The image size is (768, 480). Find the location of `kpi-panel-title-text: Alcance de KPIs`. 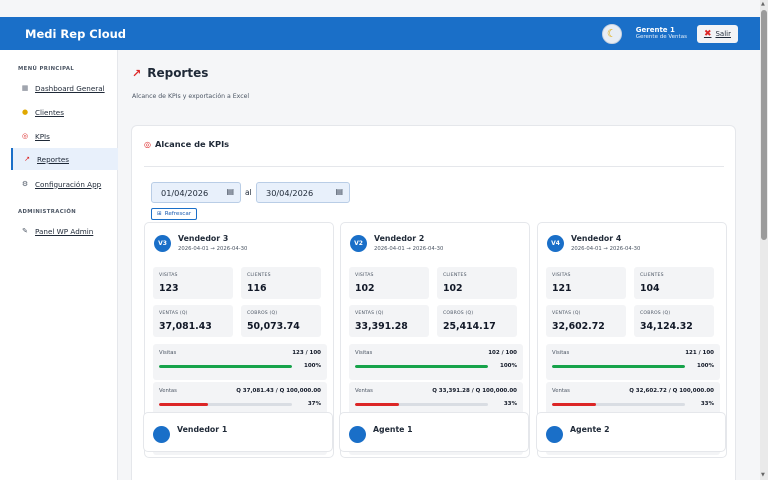

kpi-panel-title-text: Alcance de KPIs is located at coordinates (192, 144).